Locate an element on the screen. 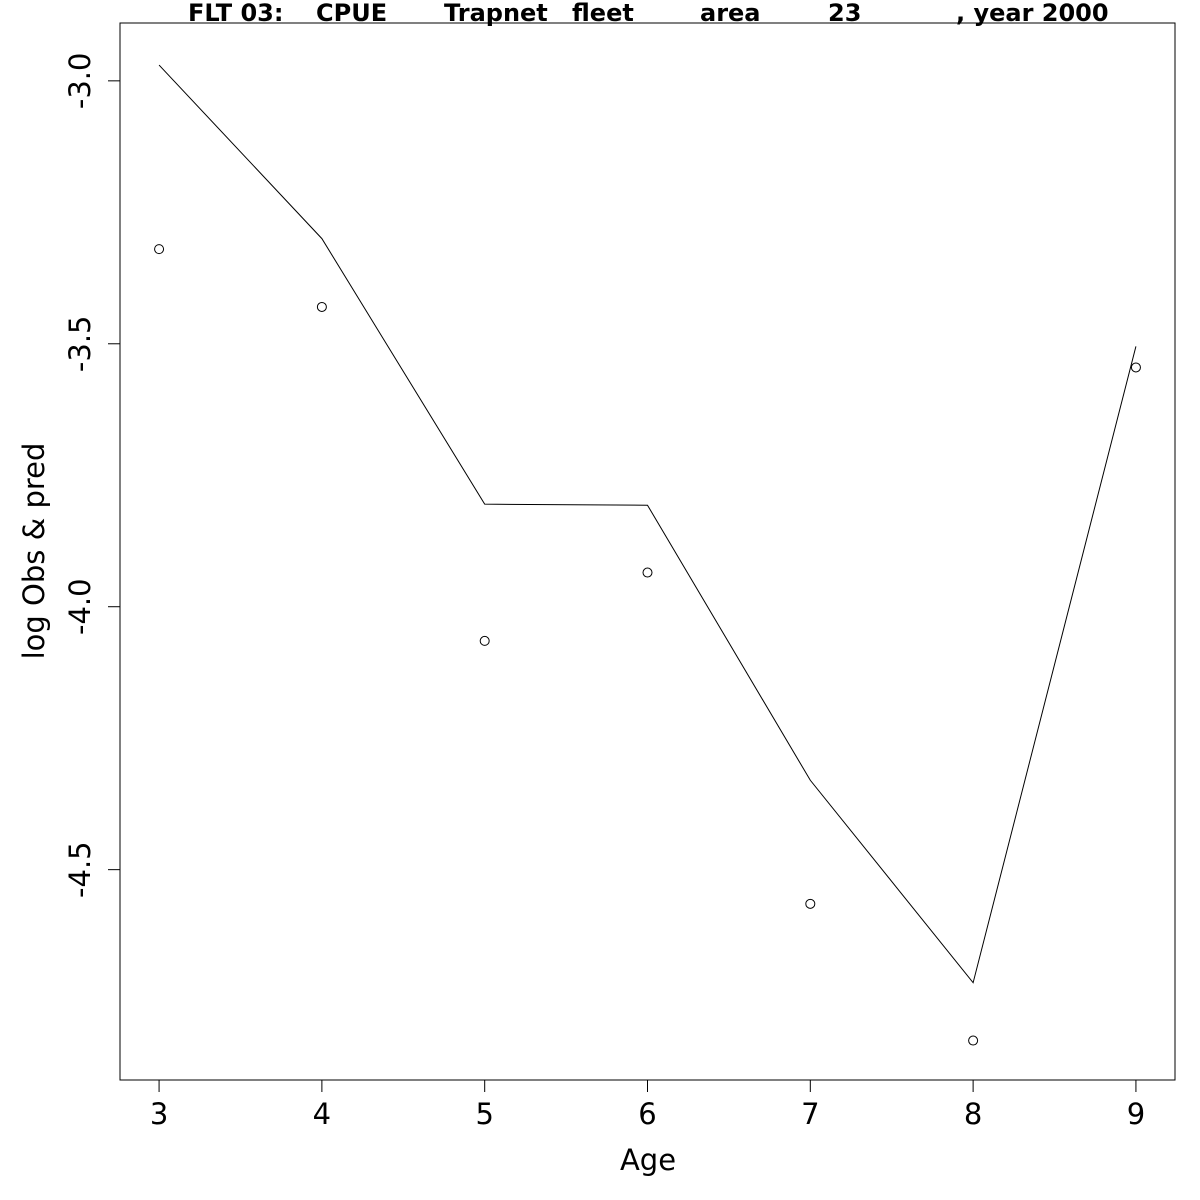  y-axis-title: log Obs & pred is located at coordinates (34, 551).